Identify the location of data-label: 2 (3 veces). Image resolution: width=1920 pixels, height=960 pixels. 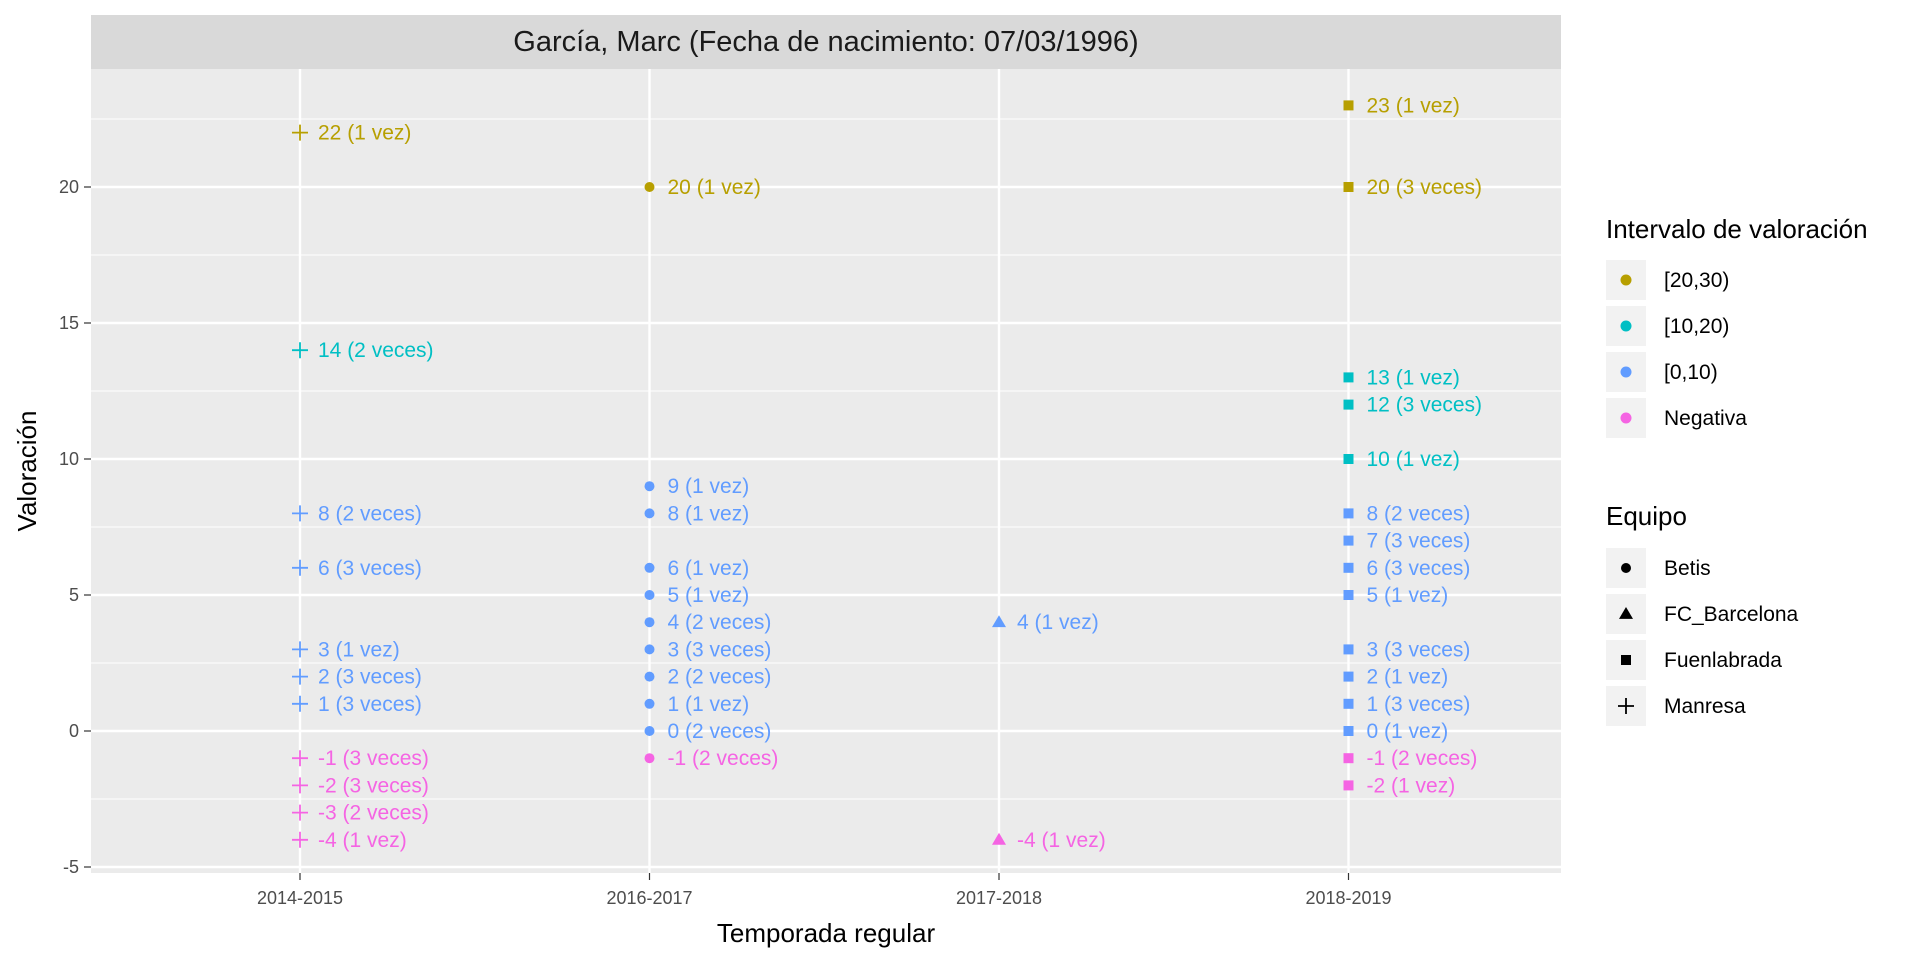
(370, 677).